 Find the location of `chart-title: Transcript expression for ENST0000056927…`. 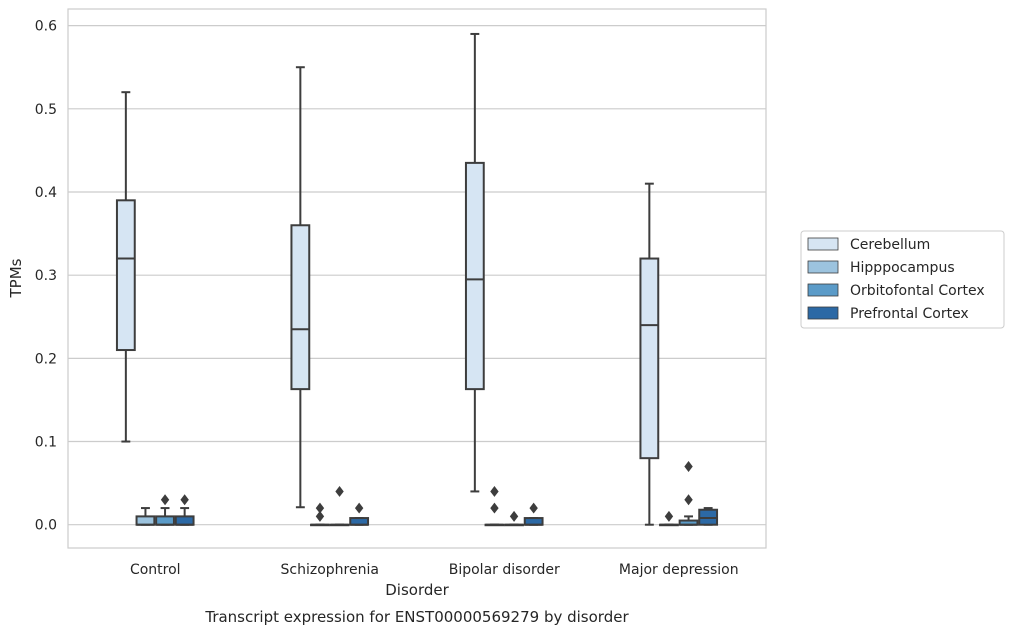

chart-title: Transcript expression for ENST0000056927… is located at coordinates (416, 617).